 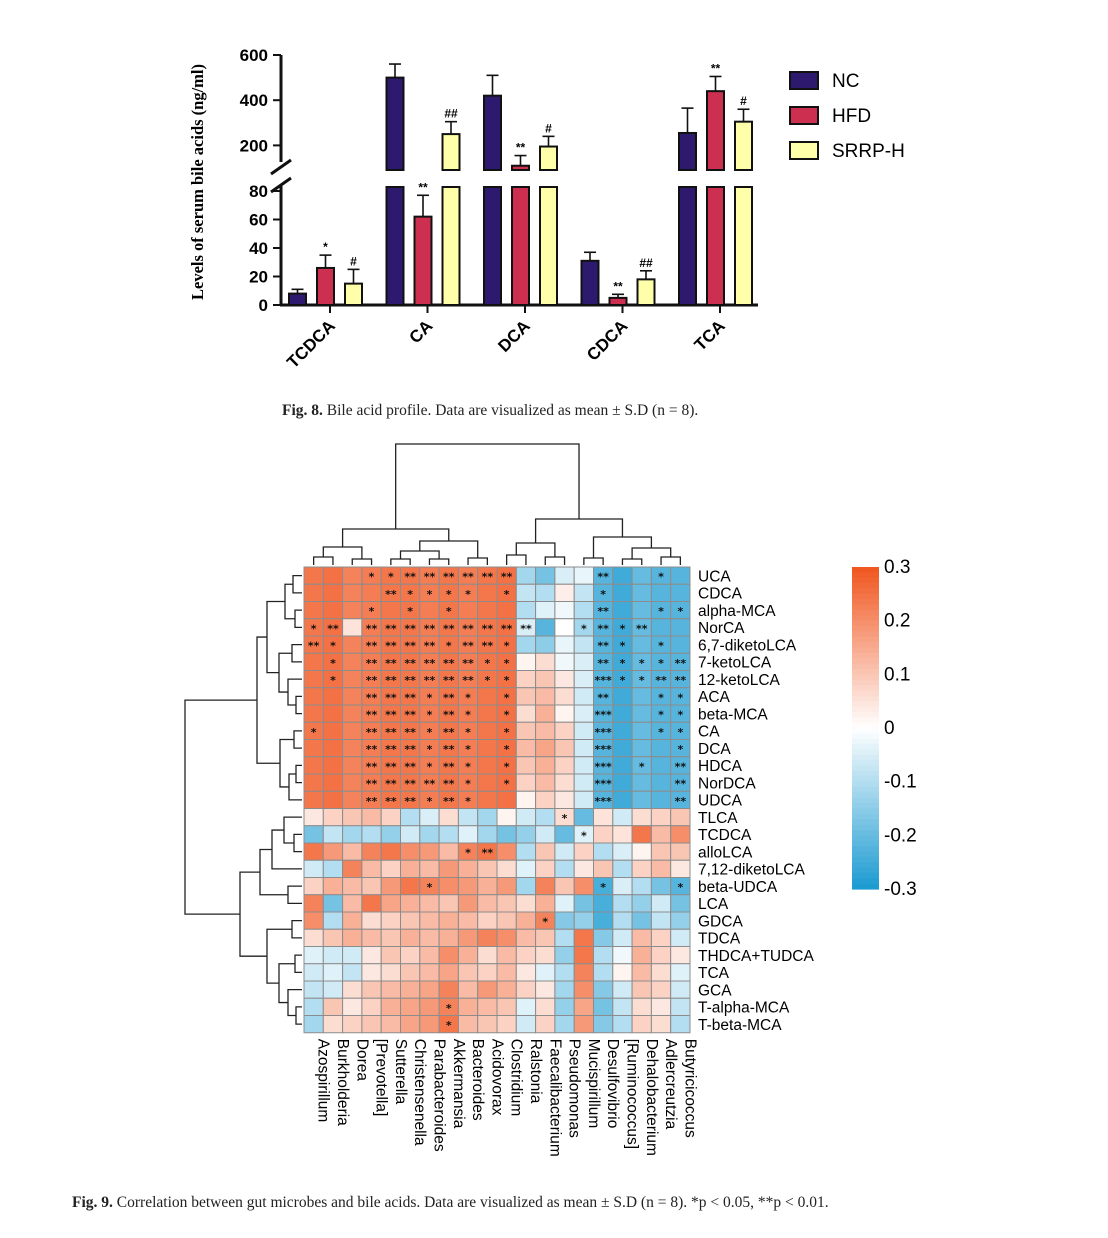 I want to click on legend-label-hfd: HFD, so click(x=851, y=116).